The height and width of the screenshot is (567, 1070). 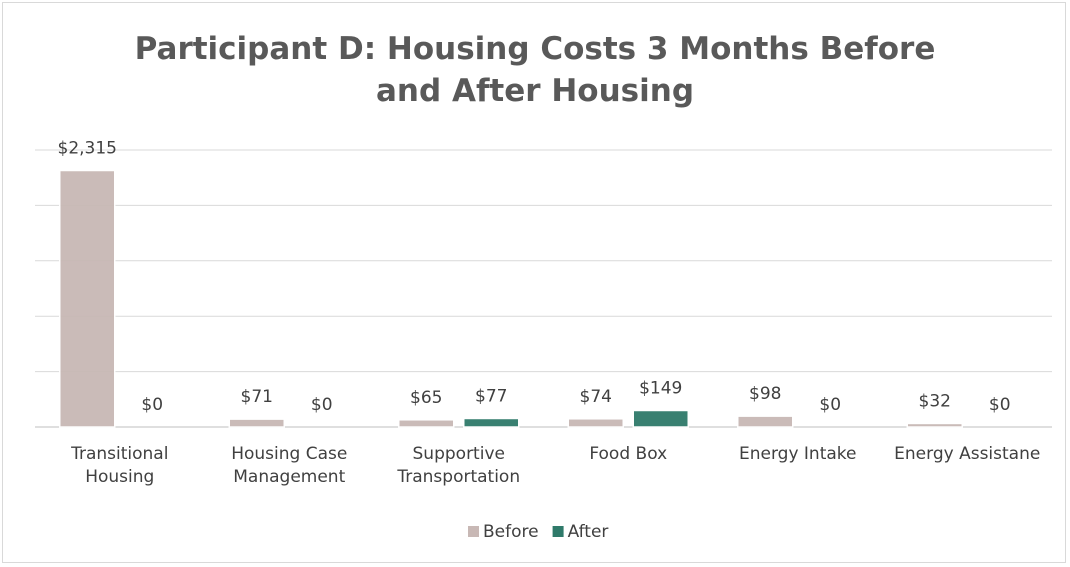 What do you see at coordinates (967, 454) in the screenshot?
I see `x-tick-label: Energy Assistane` at bounding box center [967, 454].